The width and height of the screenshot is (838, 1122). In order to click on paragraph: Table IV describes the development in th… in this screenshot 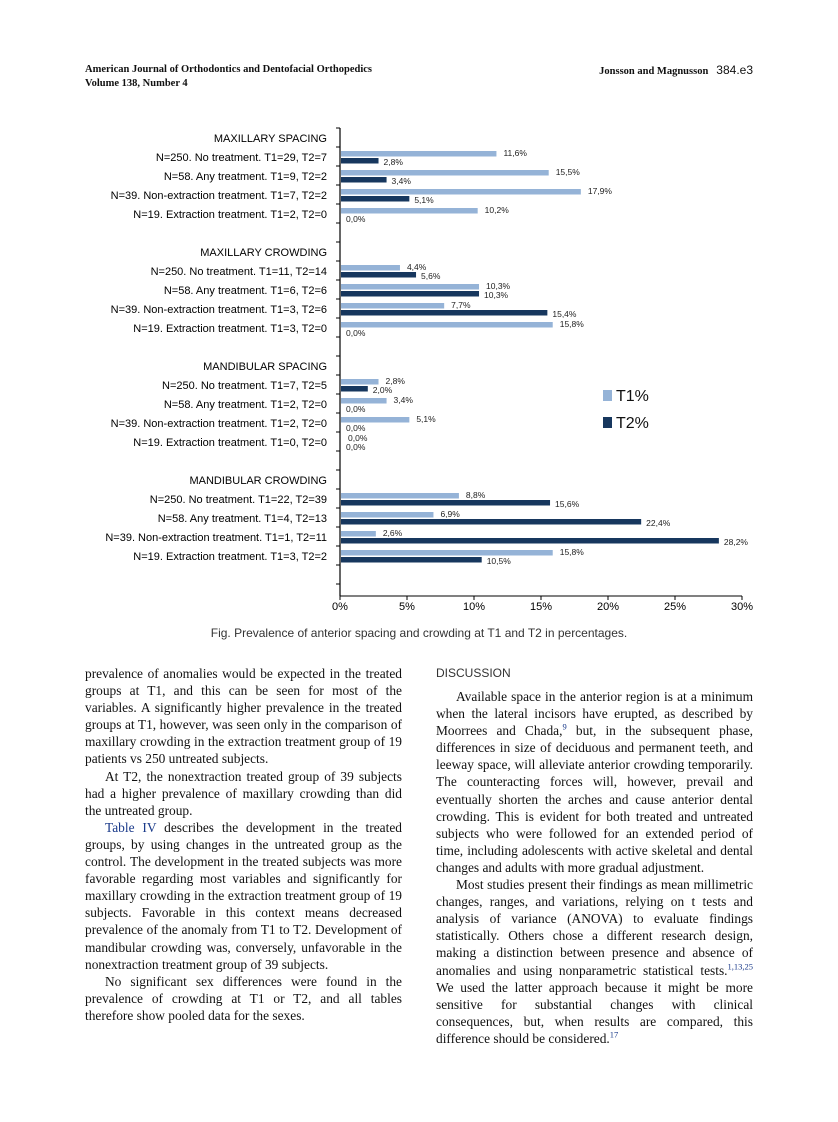, I will do `click(243, 896)`.